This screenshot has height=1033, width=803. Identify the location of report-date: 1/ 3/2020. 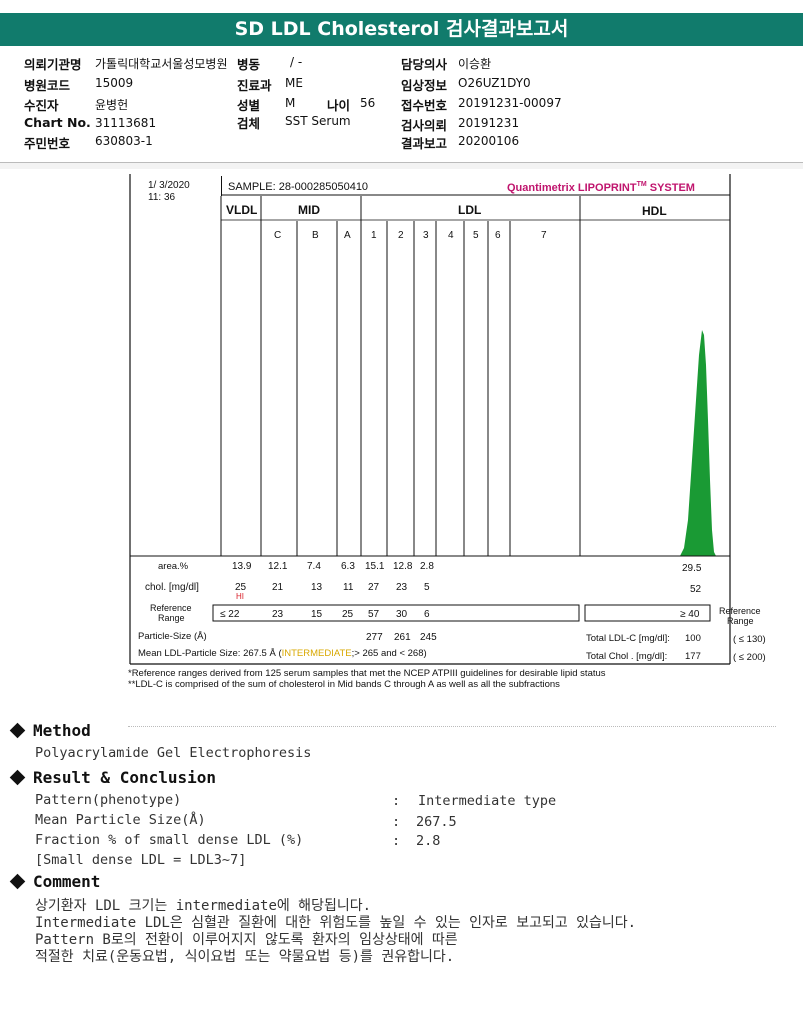
(169, 185).